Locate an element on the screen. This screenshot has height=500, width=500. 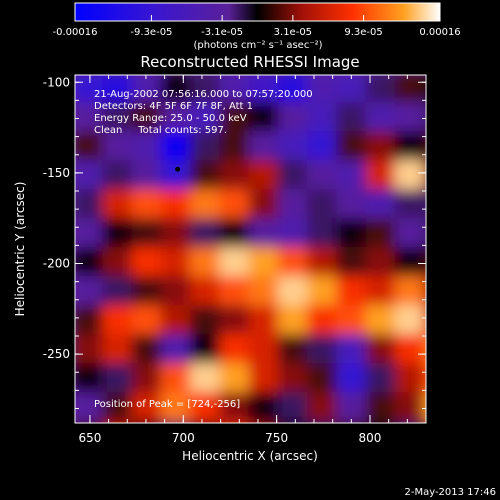
chart-title: Reconstructed RHESSI Image is located at coordinates (249, 62).